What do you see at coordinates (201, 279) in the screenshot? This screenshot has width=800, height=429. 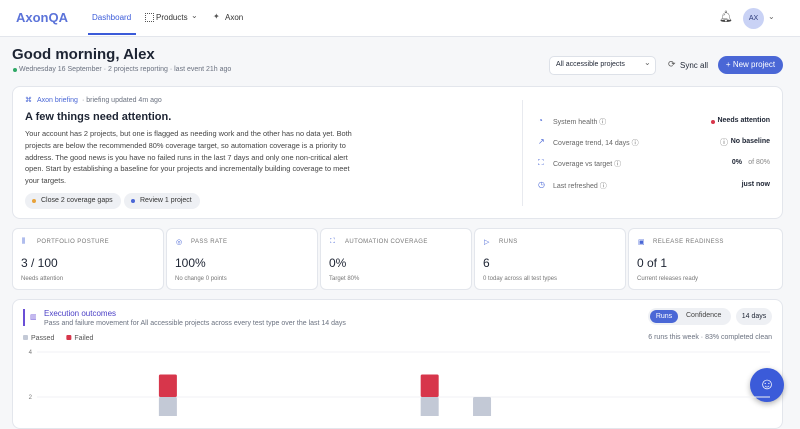 I see `kpi-note: No change 0 points` at bounding box center [201, 279].